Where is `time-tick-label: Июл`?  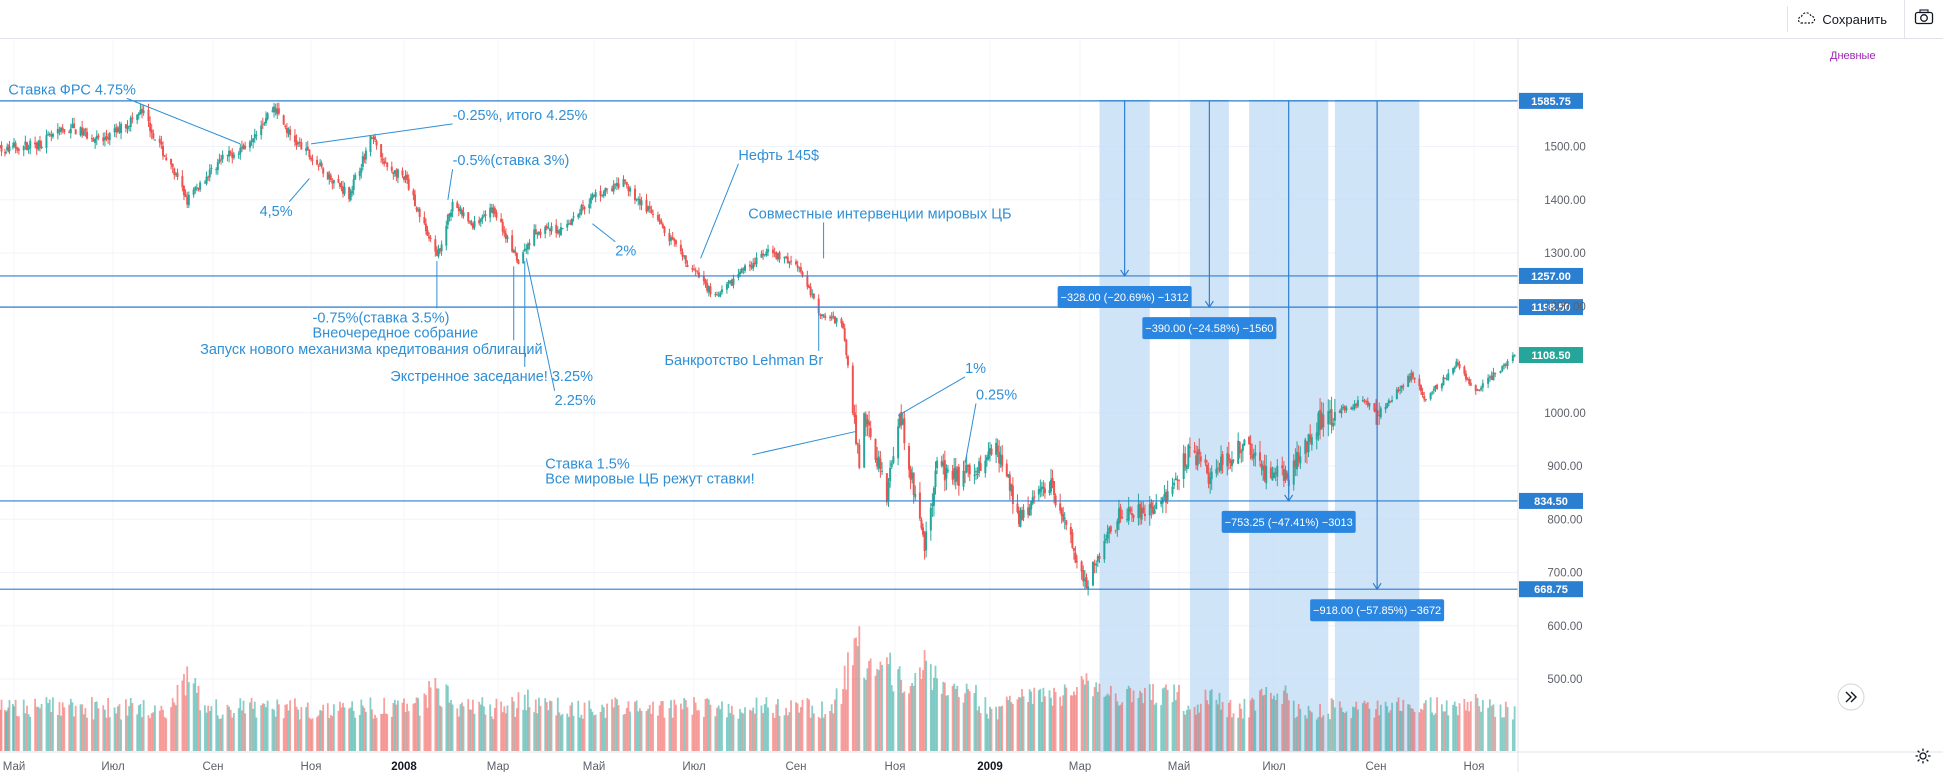
time-tick-label: Июл is located at coordinates (693, 766).